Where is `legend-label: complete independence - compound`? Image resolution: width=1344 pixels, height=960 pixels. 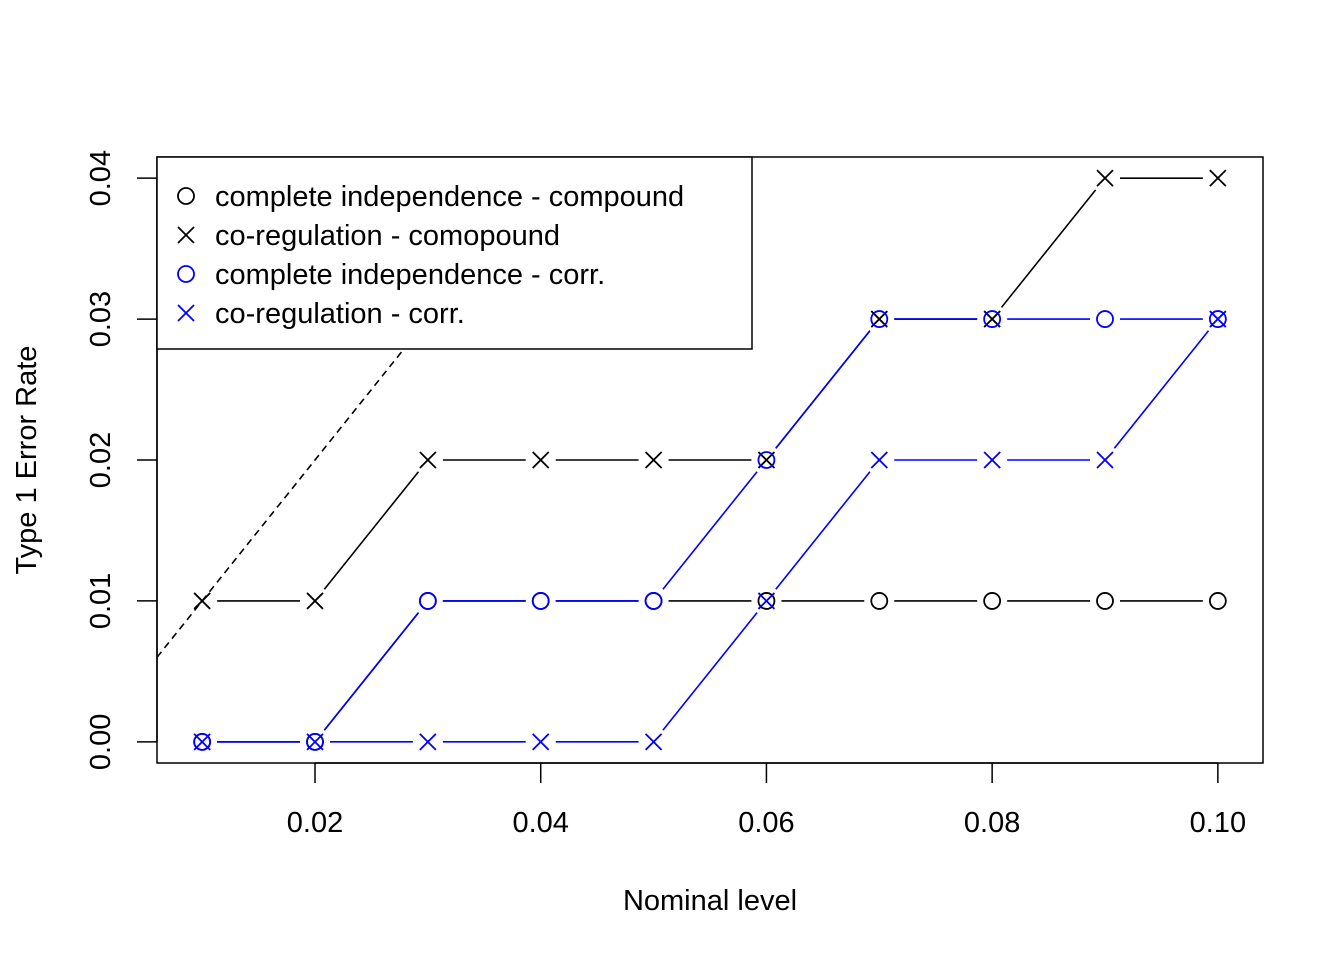
legend-label: complete independence - compound is located at coordinates (449, 197).